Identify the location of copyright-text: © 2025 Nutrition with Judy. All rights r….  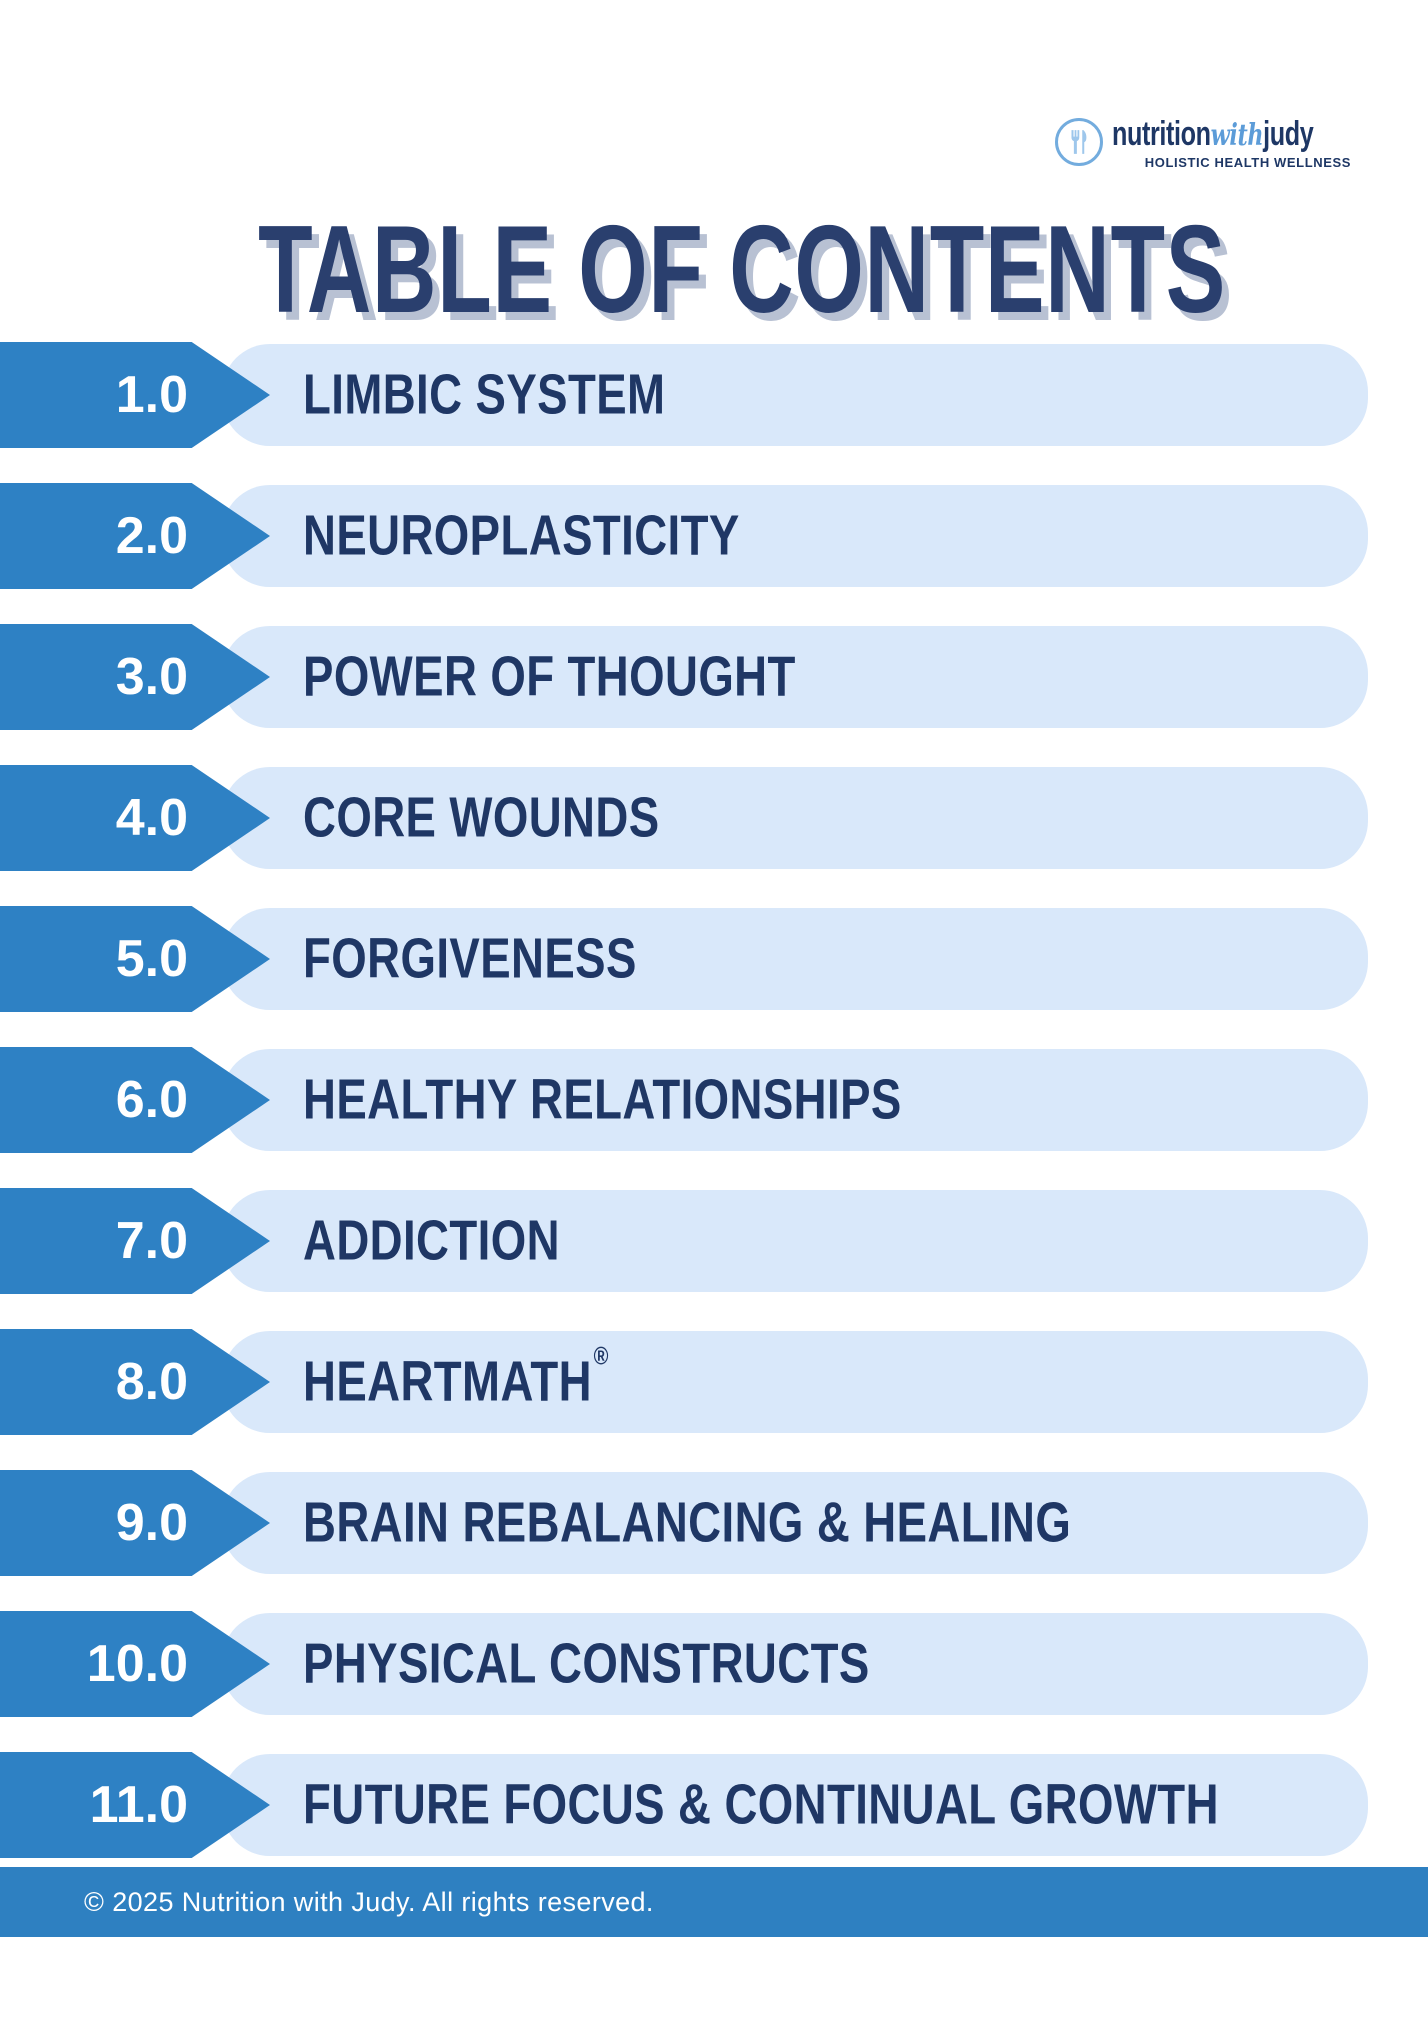
(369, 1901).